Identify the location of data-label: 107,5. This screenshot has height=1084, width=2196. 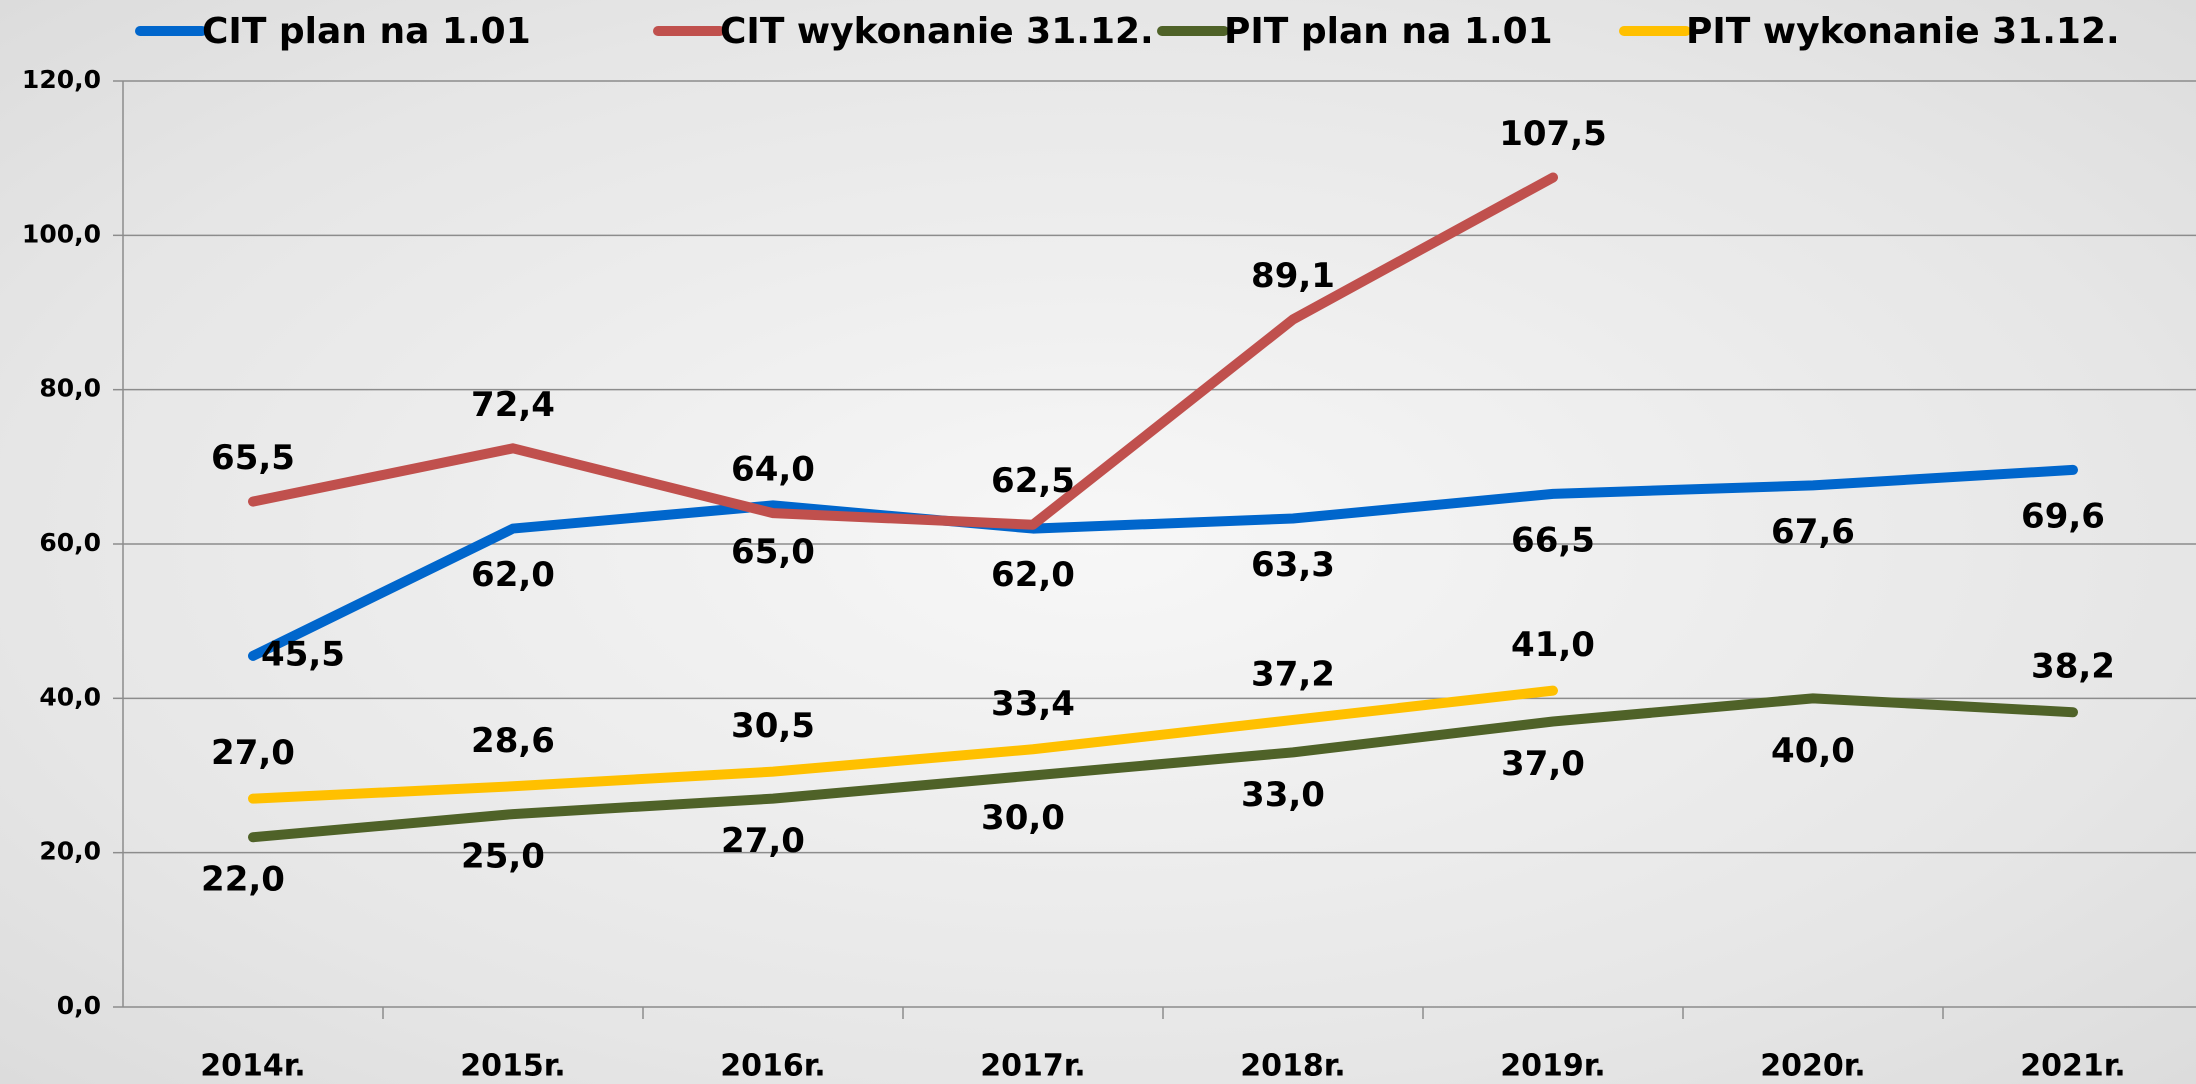
(1553, 134).